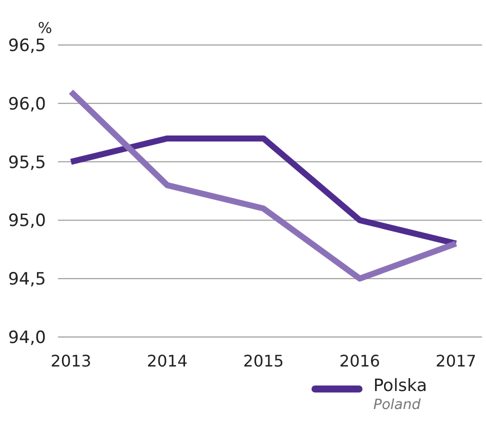 This screenshot has height=423, width=486. Describe the element at coordinates (263, 360) in the screenshot. I see `x-tick-label: 2015` at that location.